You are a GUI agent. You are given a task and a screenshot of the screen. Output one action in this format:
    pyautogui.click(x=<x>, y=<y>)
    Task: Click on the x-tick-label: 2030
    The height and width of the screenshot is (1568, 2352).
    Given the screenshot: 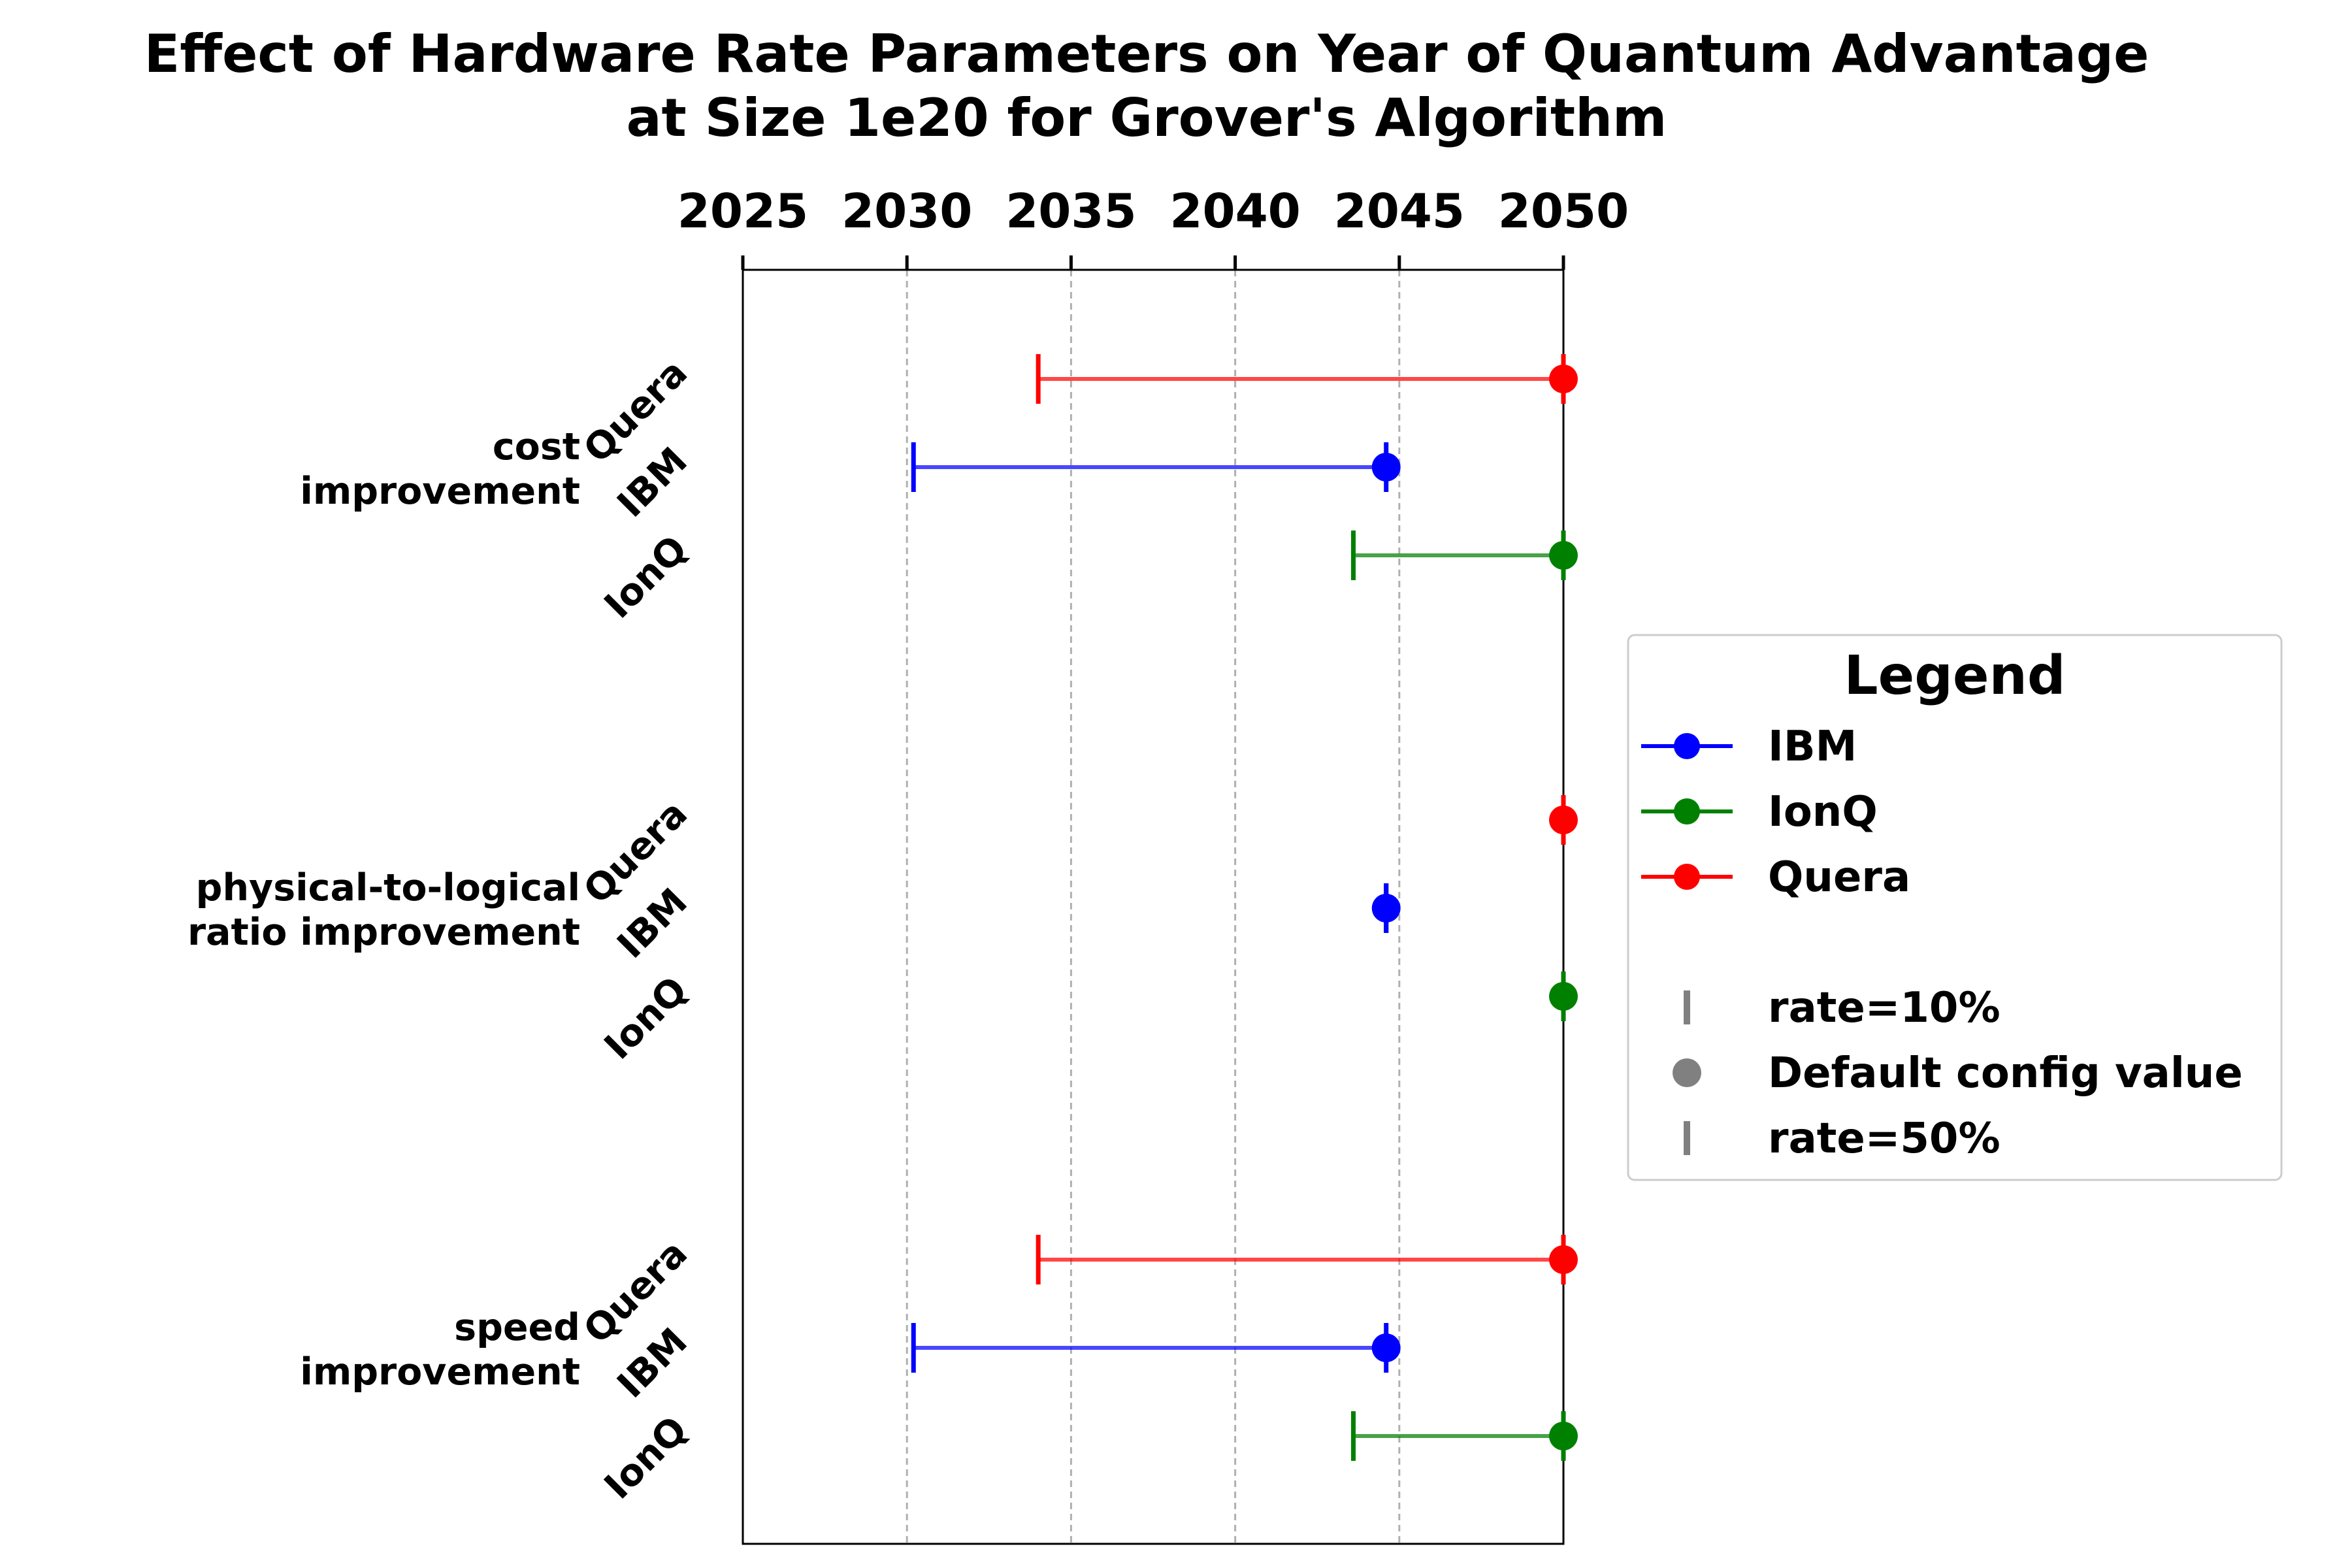 What is the action you would take?
    pyautogui.click(x=906, y=211)
    